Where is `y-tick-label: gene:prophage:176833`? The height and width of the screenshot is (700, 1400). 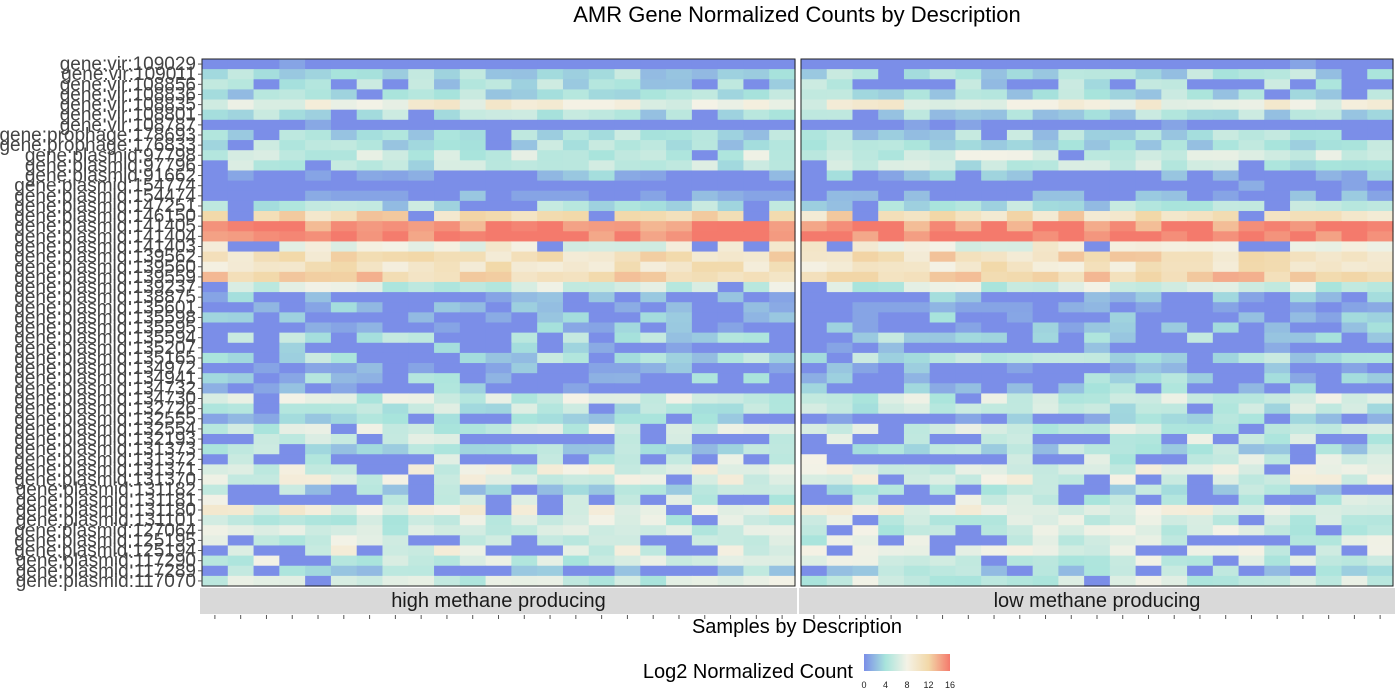 y-tick-label: gene:prophage:176833 is located at coordinates (98, 145).